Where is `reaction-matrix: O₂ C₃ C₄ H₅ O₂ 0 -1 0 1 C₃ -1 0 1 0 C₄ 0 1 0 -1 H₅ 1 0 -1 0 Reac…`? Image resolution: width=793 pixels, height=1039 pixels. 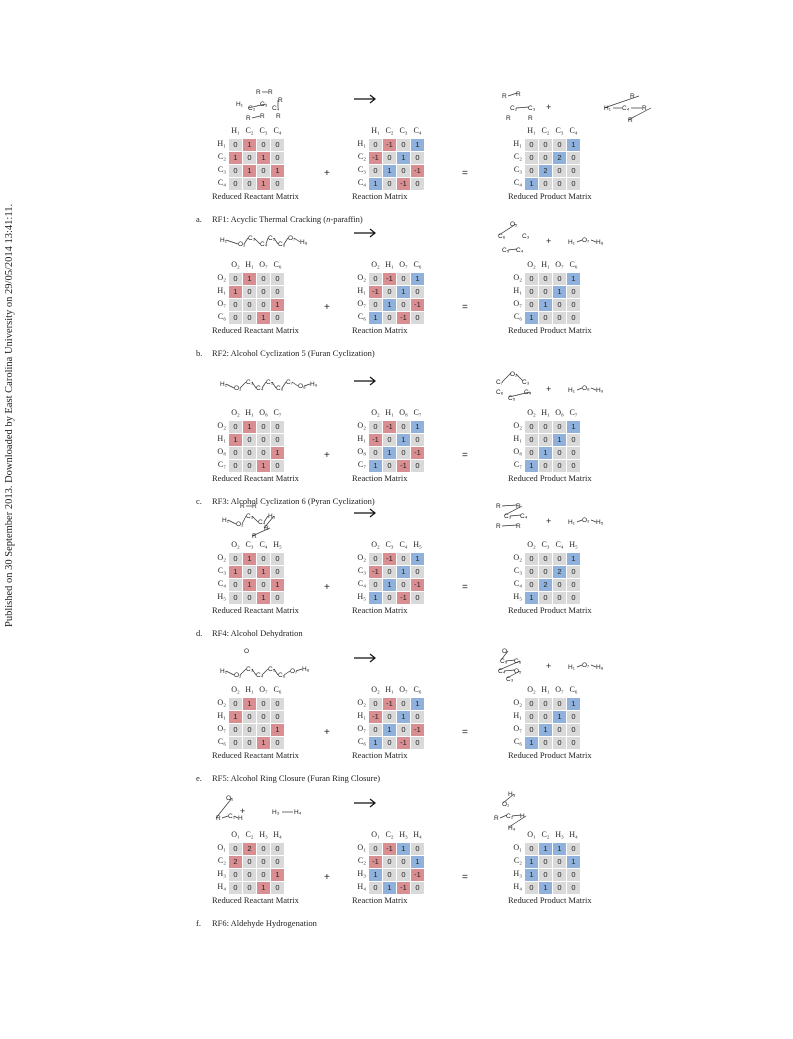
reaction-matrix: O₂ C₃ C₄ H₅ O₂ 0 -1 0 1 C₃ -1 0 1 0 C₄ 0 1 0 -1 H₅ 1 0 -1 0 Reac… is located at coordinates (407, 577).